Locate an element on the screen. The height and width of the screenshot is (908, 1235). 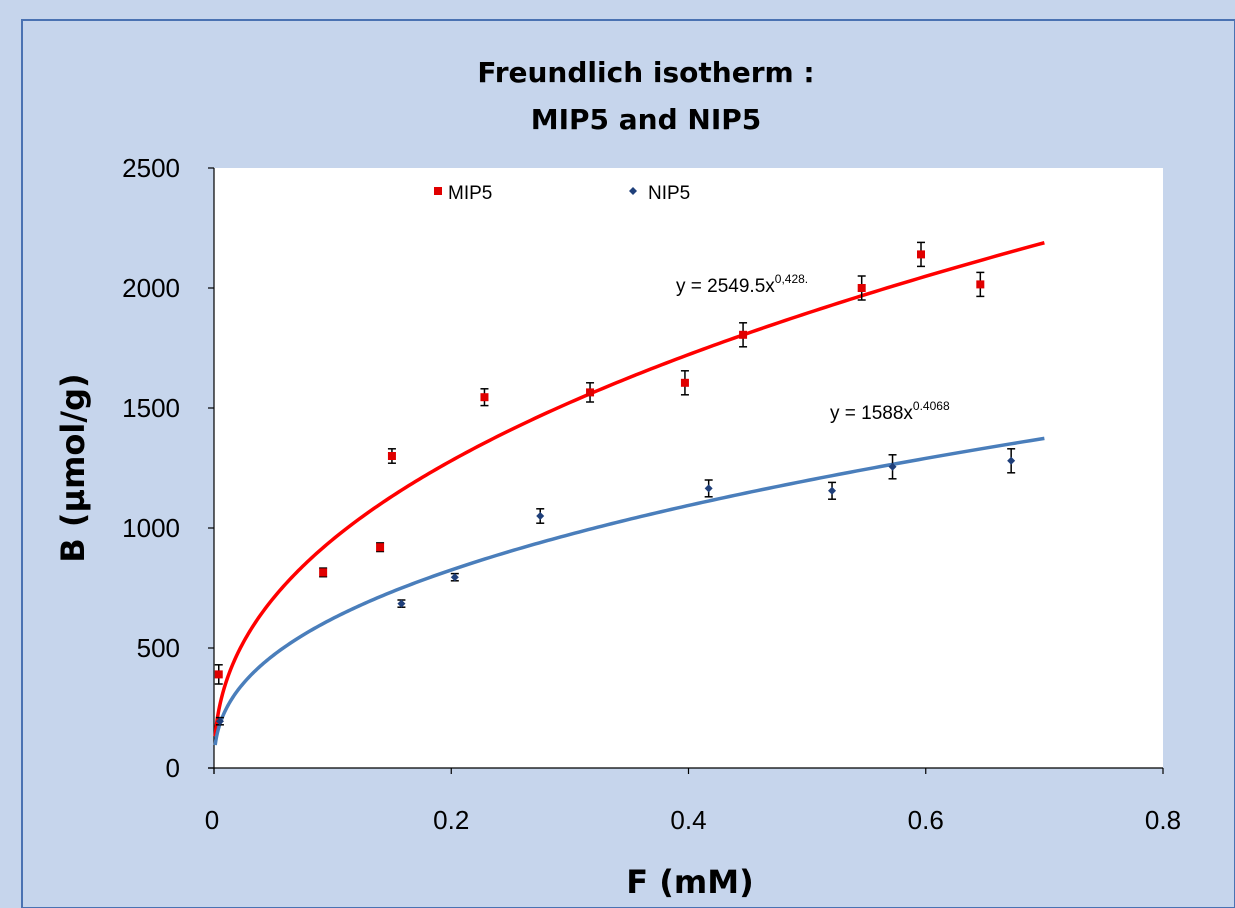
equation-mip5: y = 2549.5x0,428. is located at coordinates (742, 284).